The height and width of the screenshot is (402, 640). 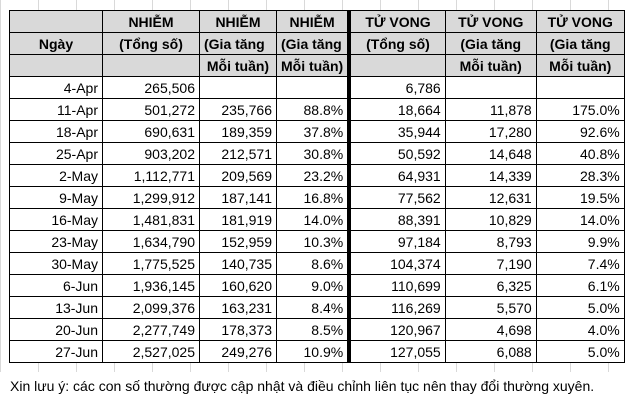 What do you see at coordinates (151, 241) in the screenshot?
I see `value-cell: 1,634,790` at bounding box center [151, 241].